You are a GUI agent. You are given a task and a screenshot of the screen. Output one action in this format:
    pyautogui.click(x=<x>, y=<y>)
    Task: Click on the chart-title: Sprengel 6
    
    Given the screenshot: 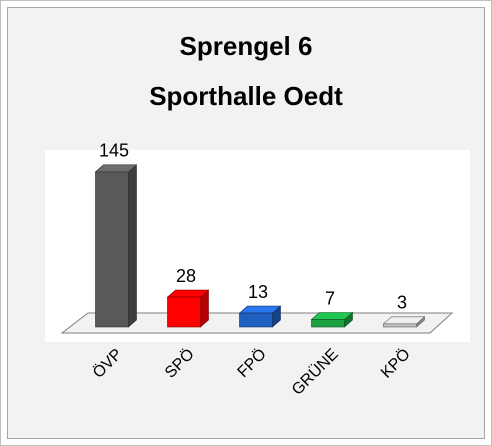 What is the action you would take?
    pyautogui.click(x=246, y=46)
    